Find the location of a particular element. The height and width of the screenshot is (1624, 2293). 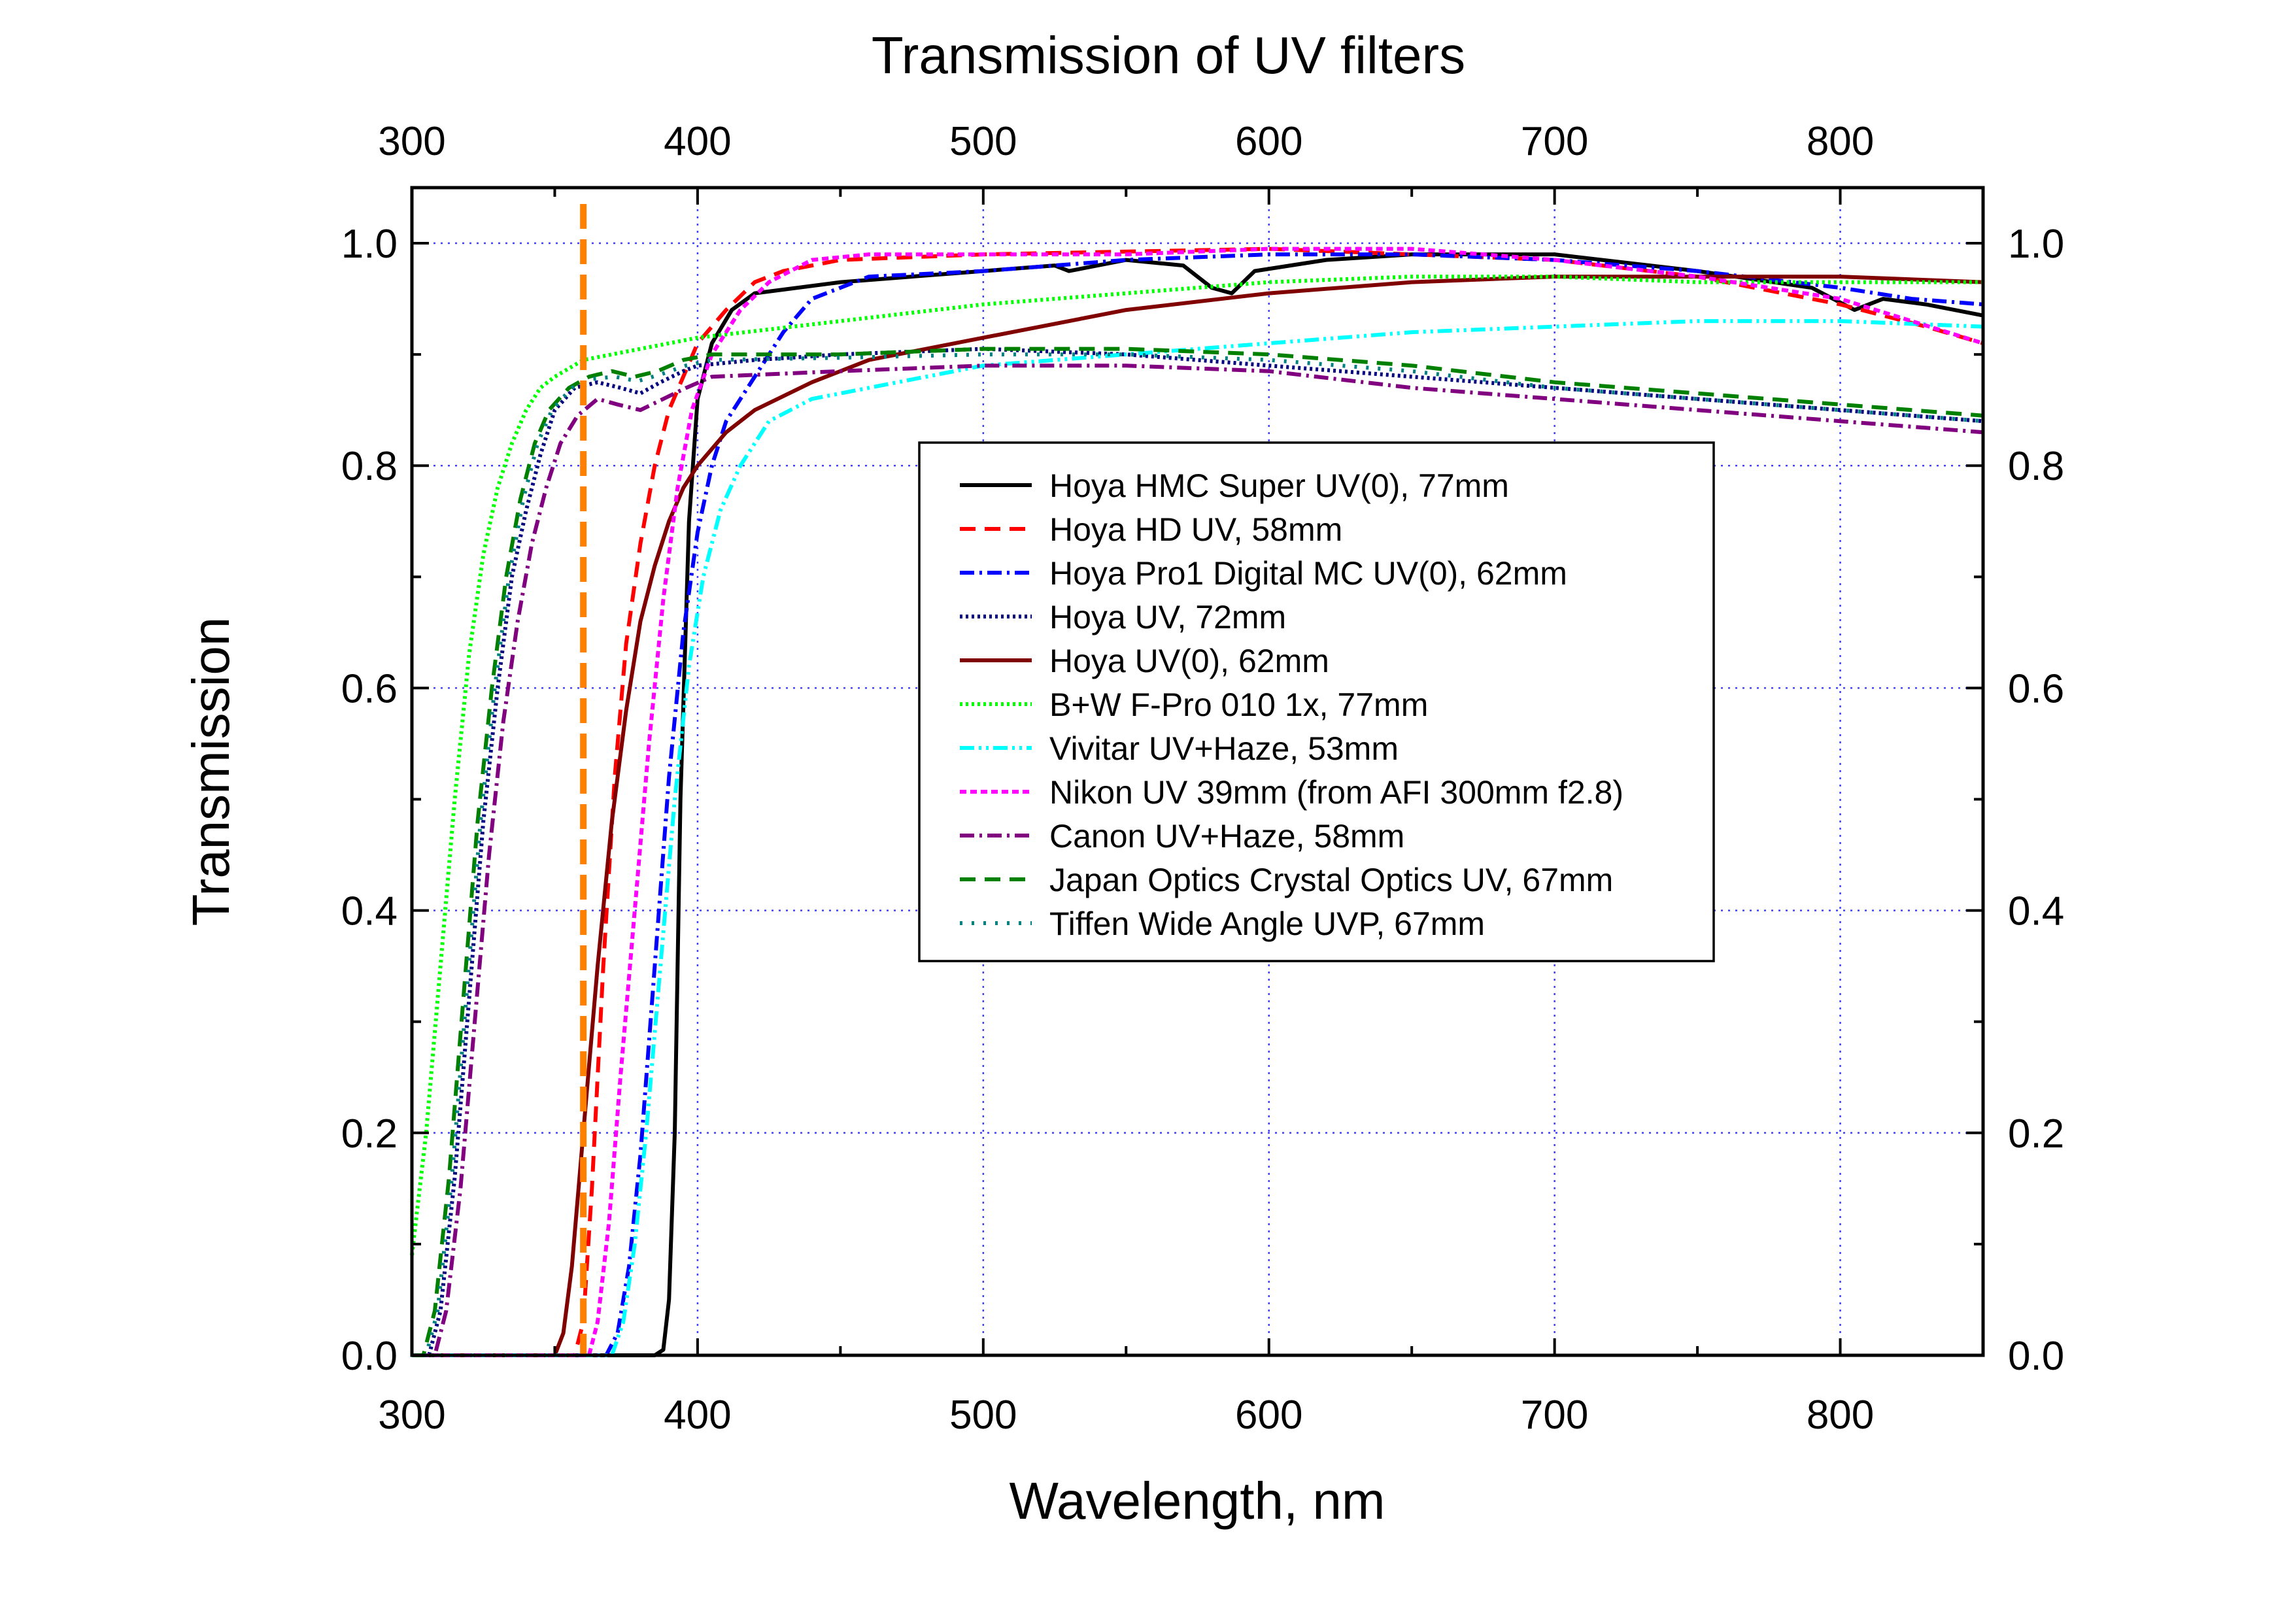

right-y-tick-label: 0.4 is located at coordinates (2036, 911).